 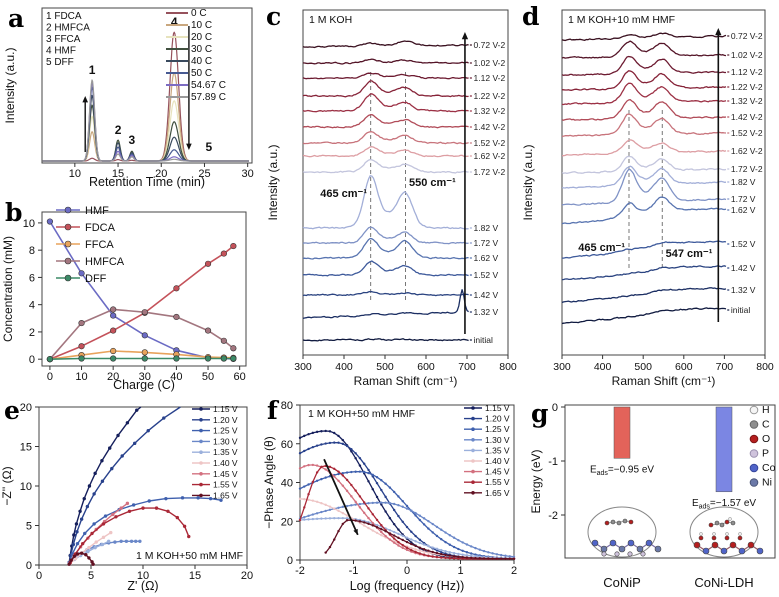 What do you see at coordinates (225, 441) in the screenshot?
I see `legend-label: 1.30 V` at bounding box center [225, 441].